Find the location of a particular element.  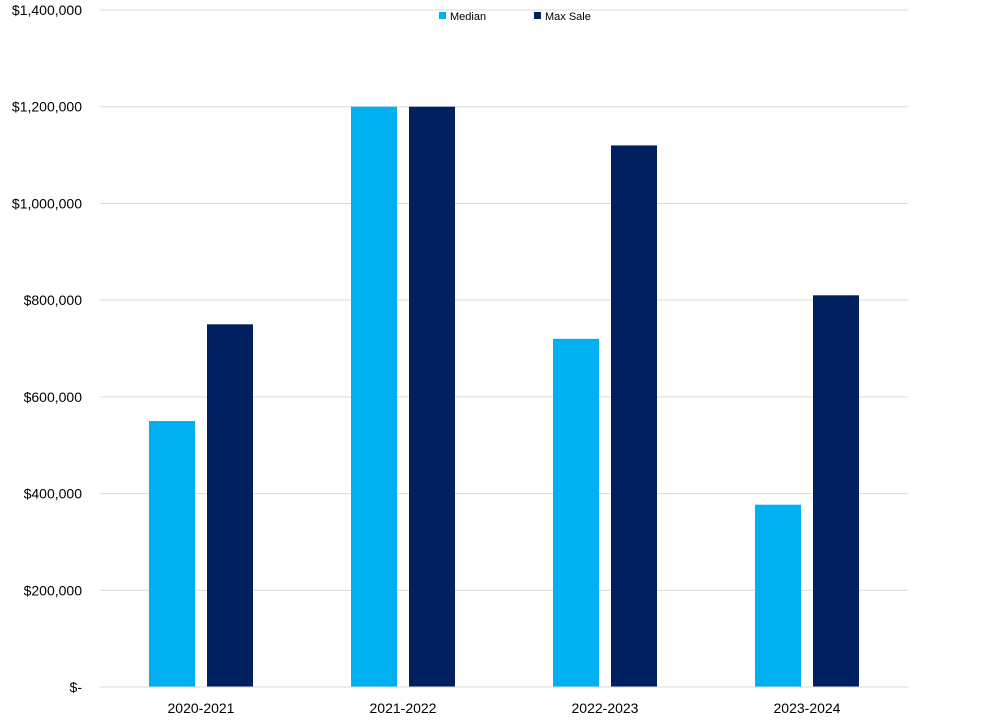

y-tick-label: $200,000 is located at coordinates (53, 590).